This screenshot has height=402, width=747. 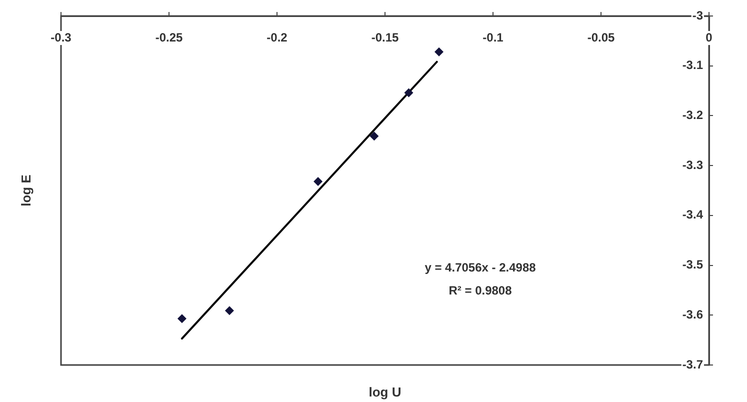 What do you see at coordinates (601, 37) in the screenshot?
I see `x-tick-label: -0.05` at bounding box center [601, 37].